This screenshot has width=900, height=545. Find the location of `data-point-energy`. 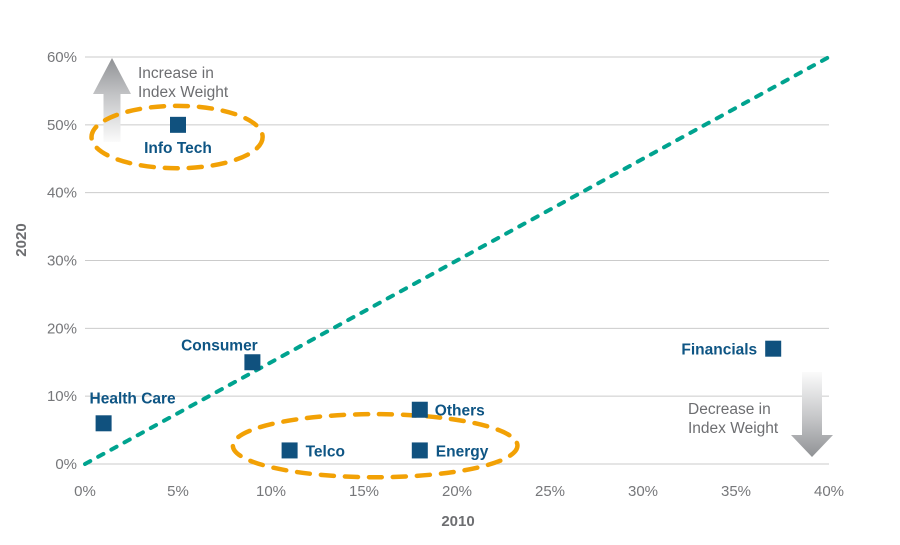

data-point-energy is located at coordinates (419, 450).